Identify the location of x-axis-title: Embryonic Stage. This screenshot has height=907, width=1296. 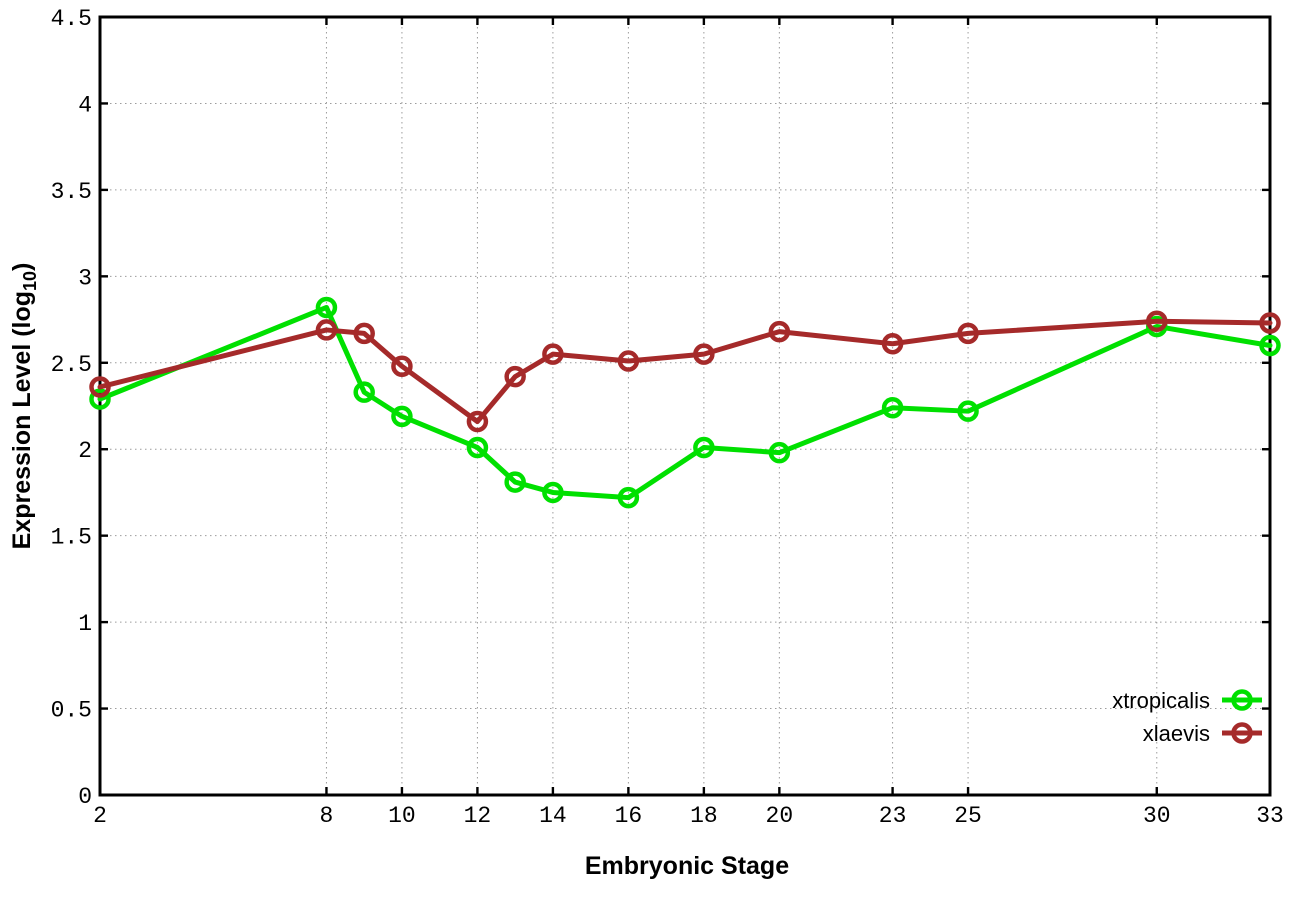
(687, 866).